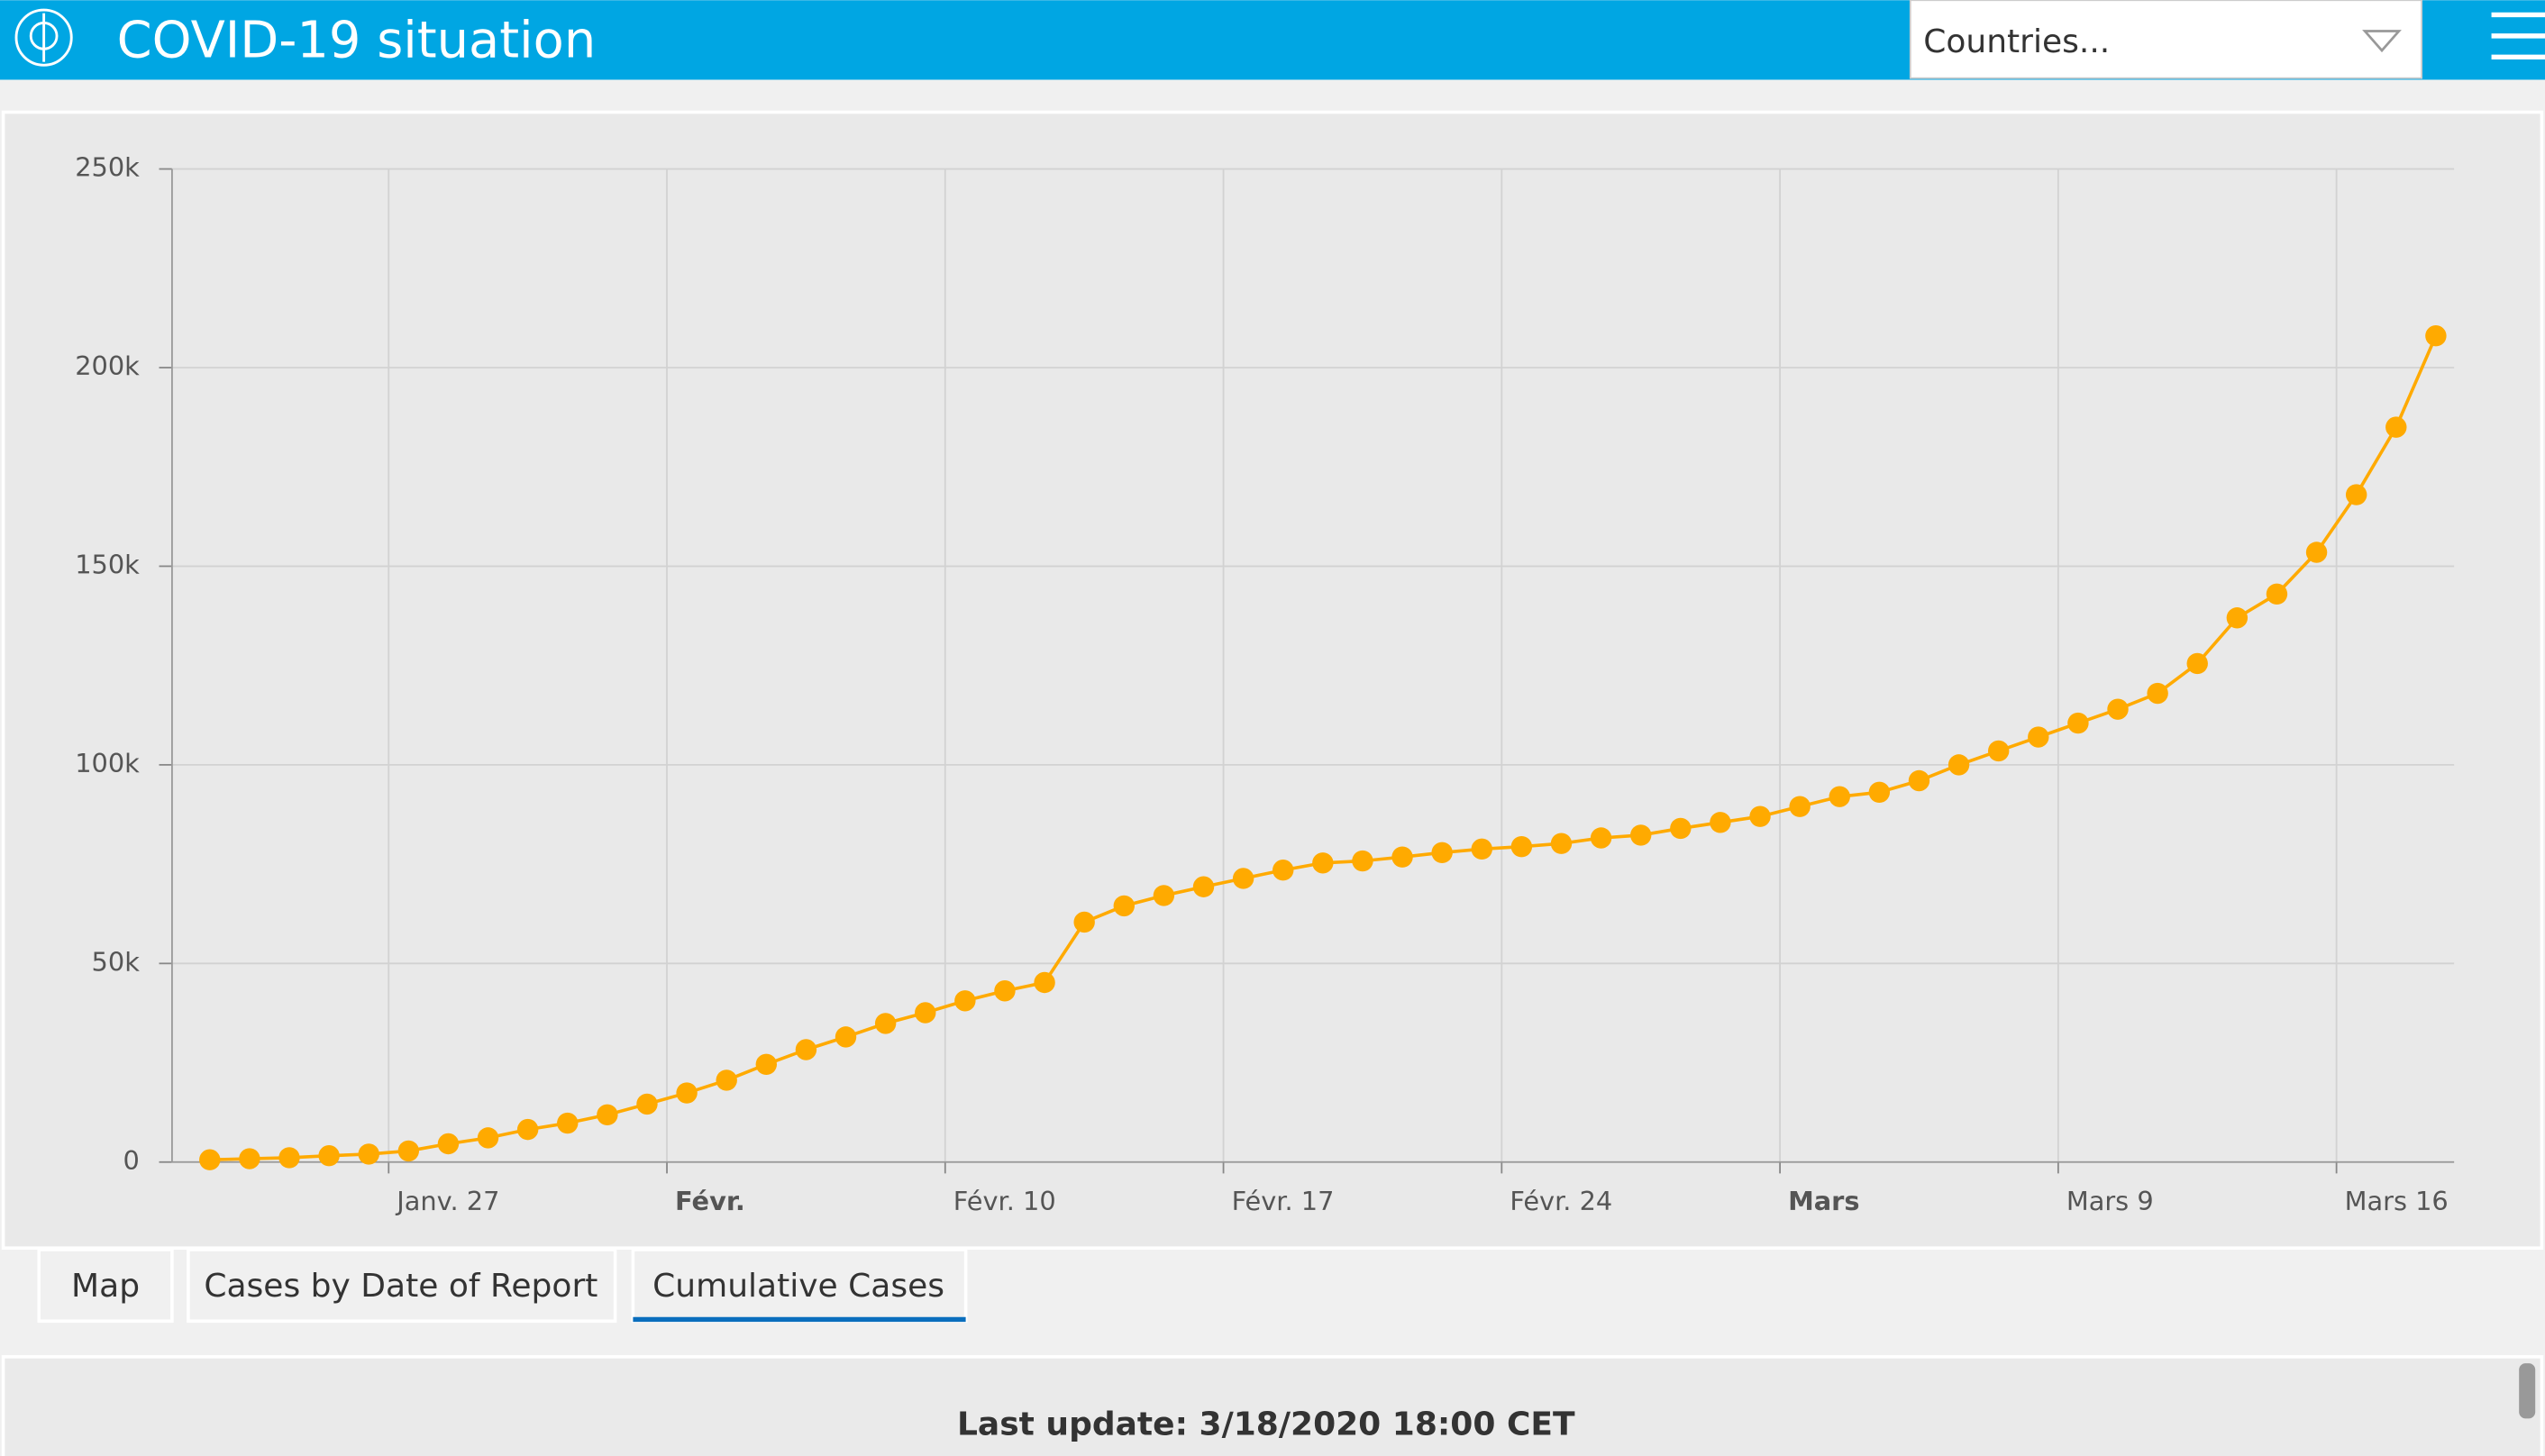 This screenshot has width=2545, height=1456. What do you see at coordinates (116, 961) in the screenshot?
I see `y-tick-label: 50k` at bounding box center [116, 961].